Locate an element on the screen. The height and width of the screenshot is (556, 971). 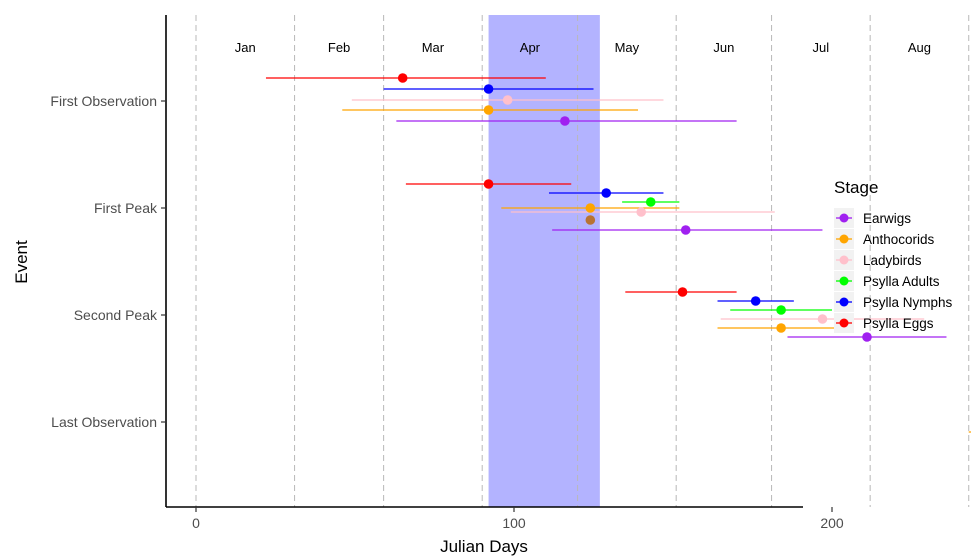
y-axis-title: Event is located at coordinates (21, 262).